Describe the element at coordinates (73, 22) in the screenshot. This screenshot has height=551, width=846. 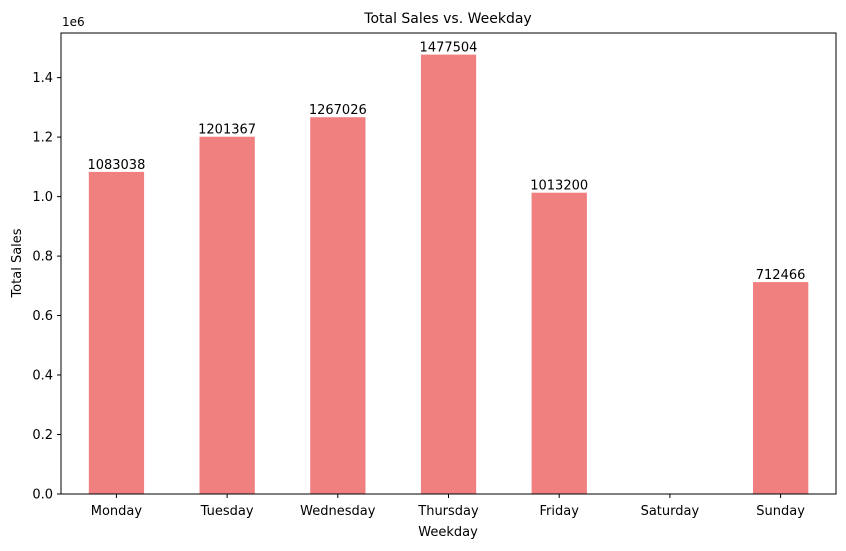
I see `y-axis-scale-label: 1e6` at that location.